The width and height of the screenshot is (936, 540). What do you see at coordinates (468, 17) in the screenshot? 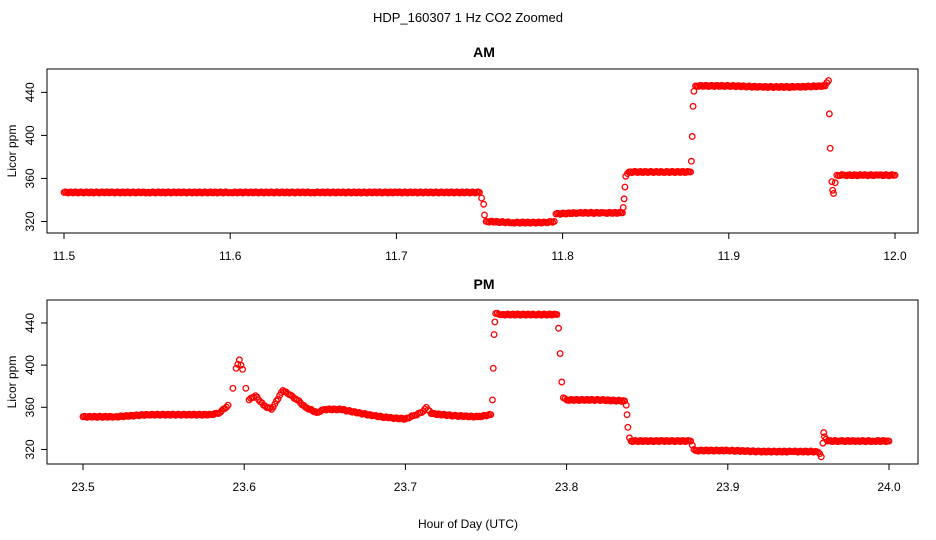
I see `figure-title: HDP_160307 1 Hz CO2 Zoomed` at bounding box center [468, 17].